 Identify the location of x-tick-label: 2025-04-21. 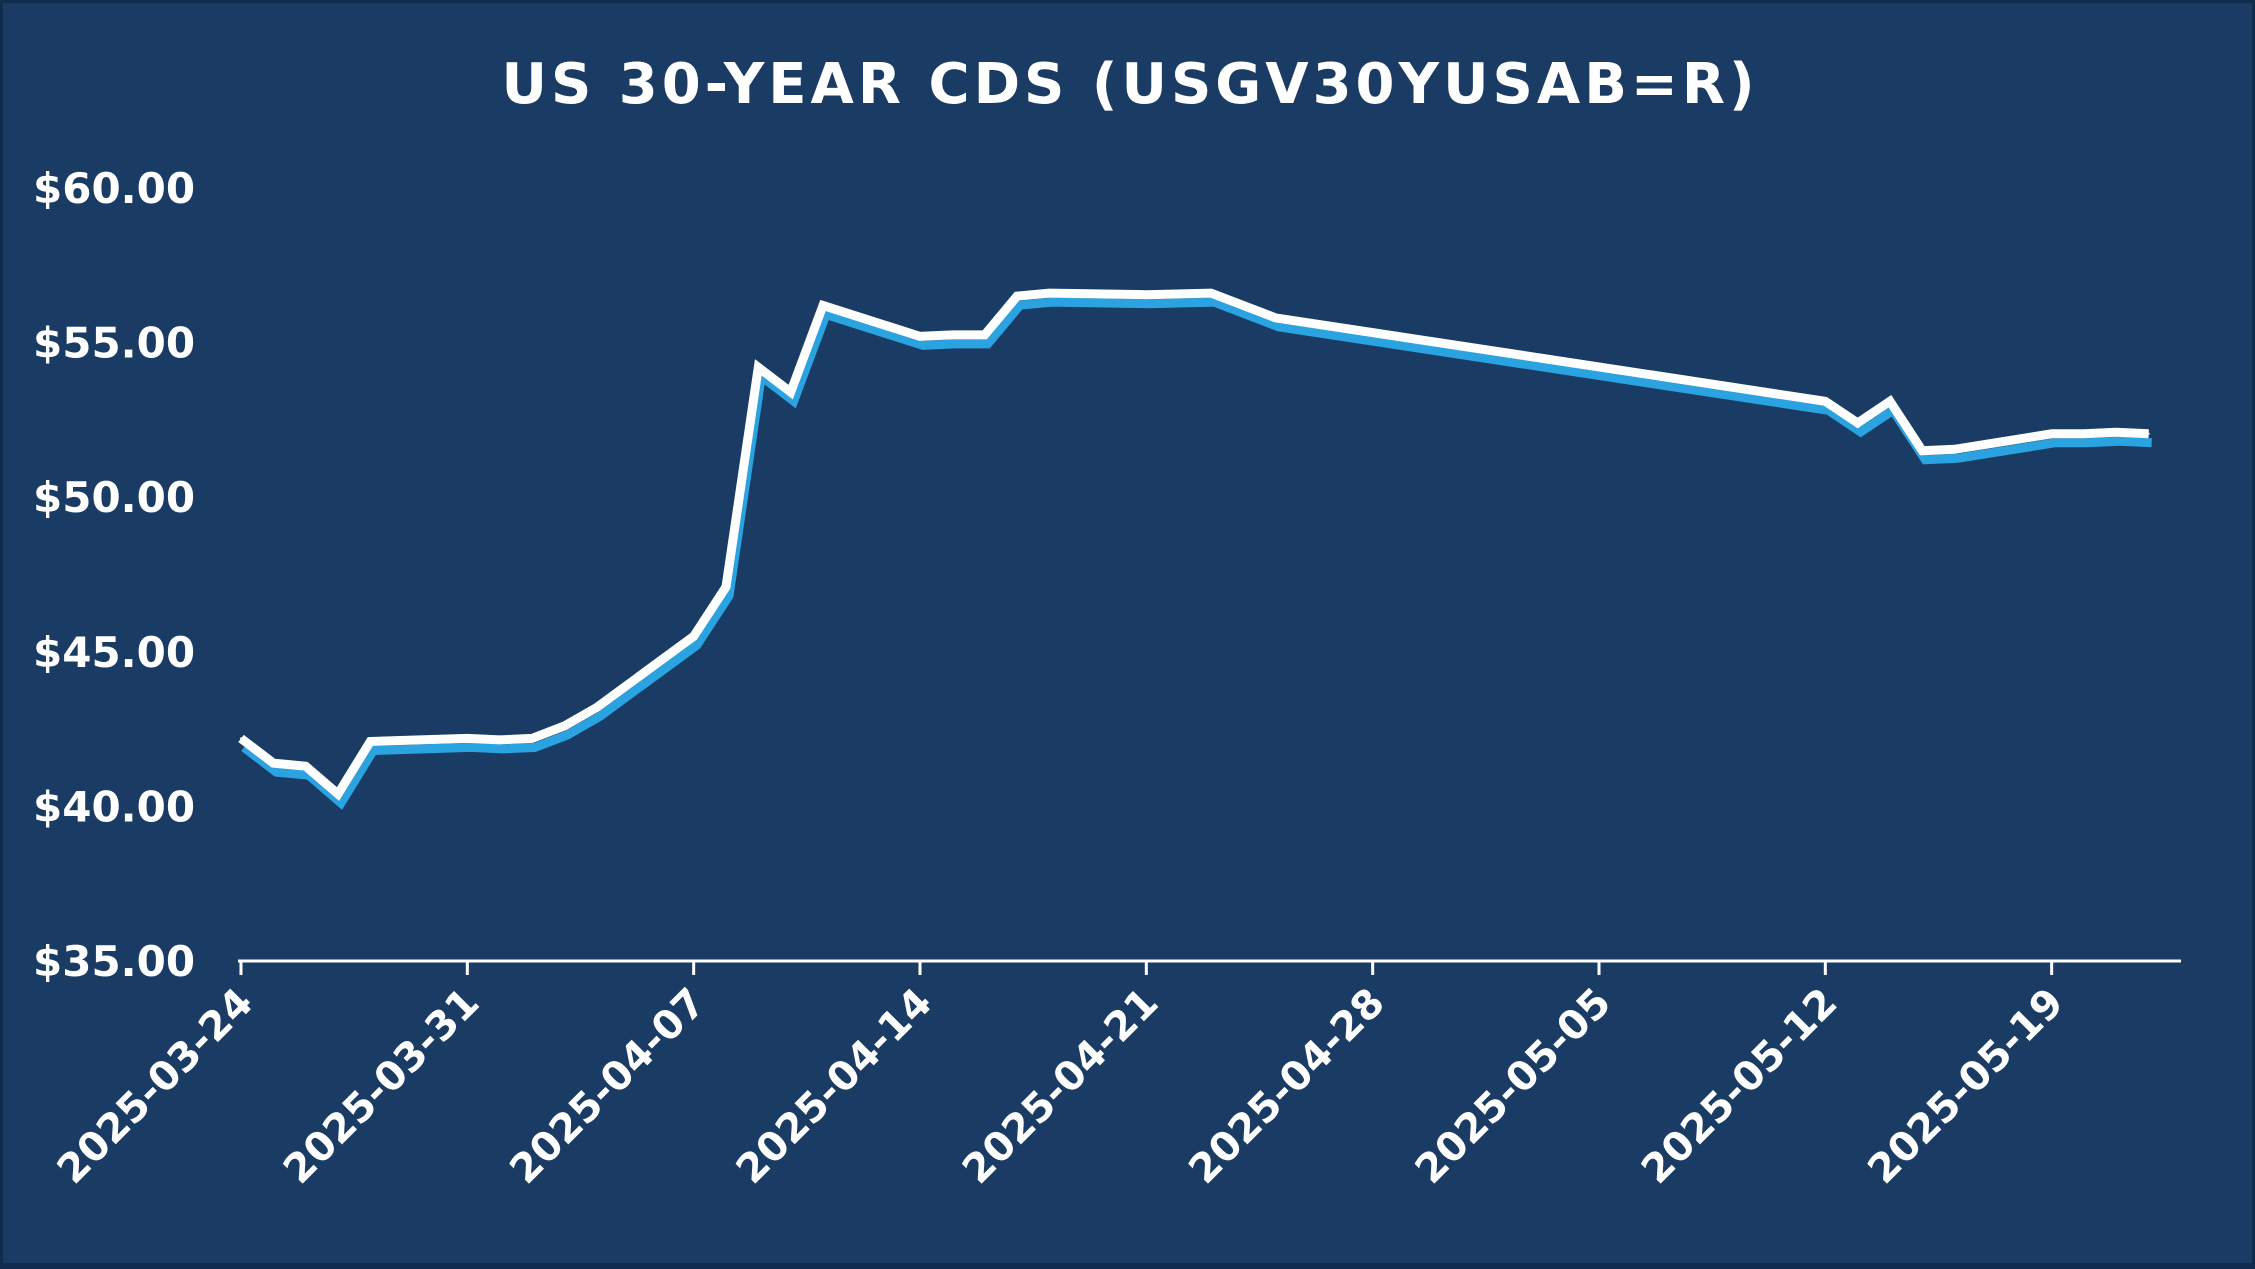
(1060, 1086).